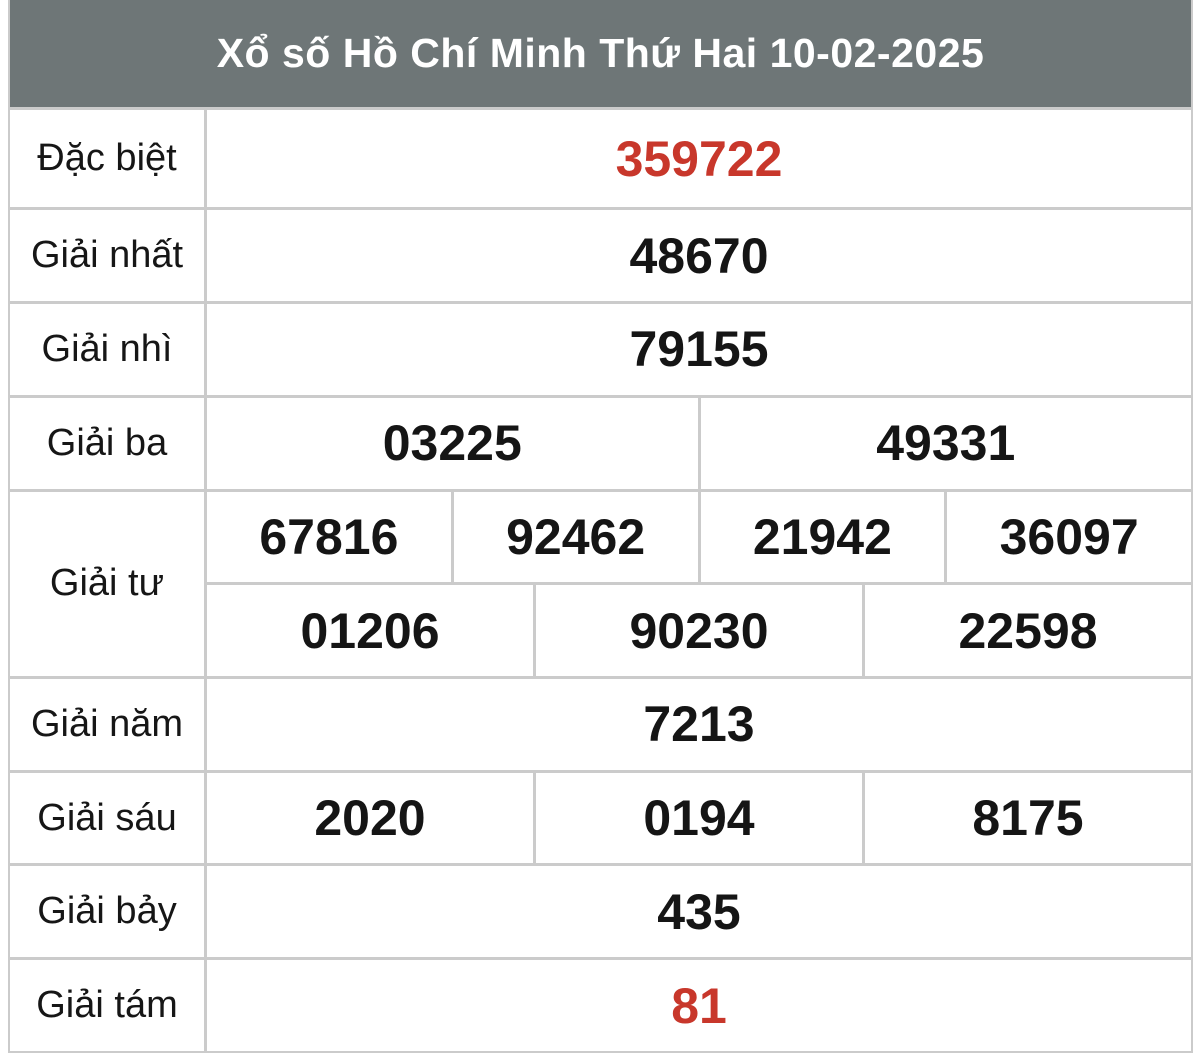 Image resolution: width=1200 pixels, height=1060 pixels. I want to click on prize-label: Giải tư, so click(107, 583).